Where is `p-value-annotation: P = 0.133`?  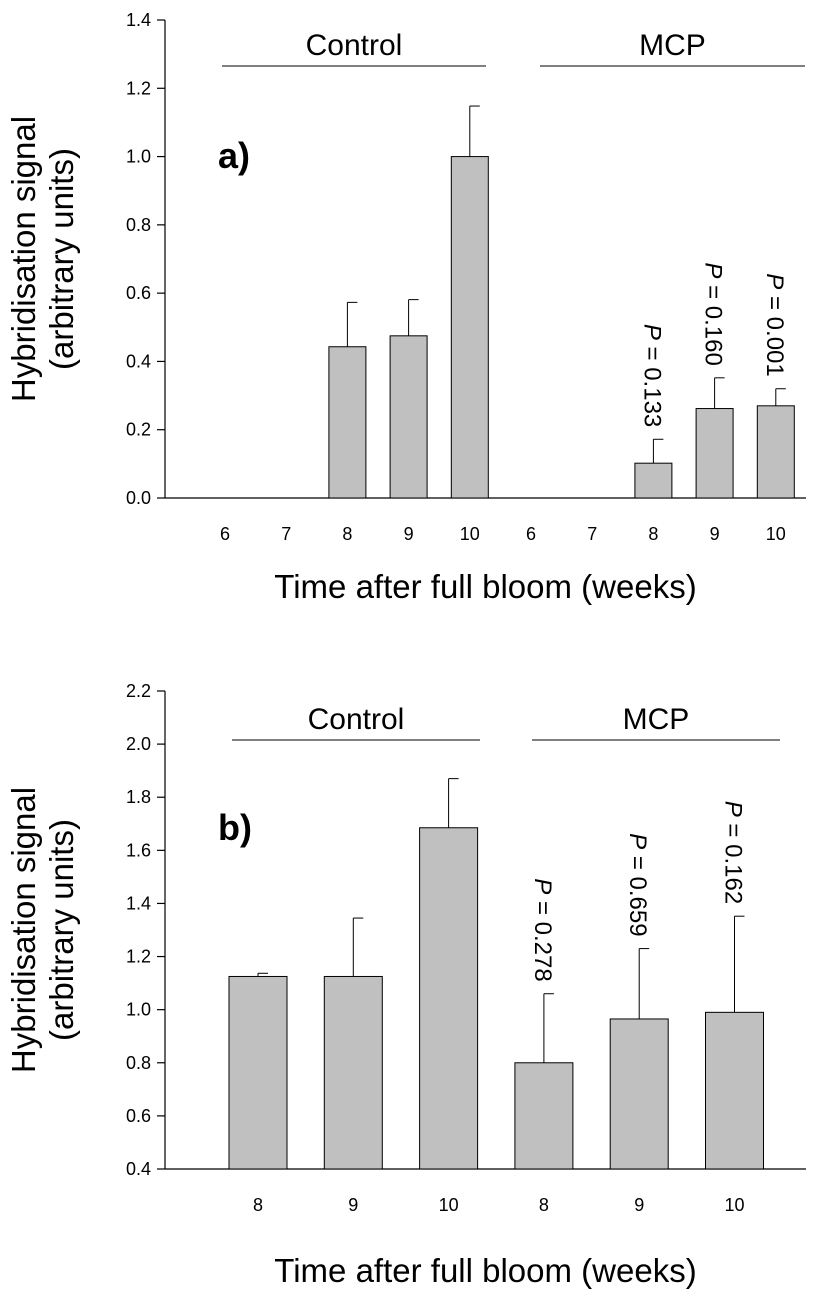
p-value-annotation: P = 0.133 is located at coordinates (651, 375).